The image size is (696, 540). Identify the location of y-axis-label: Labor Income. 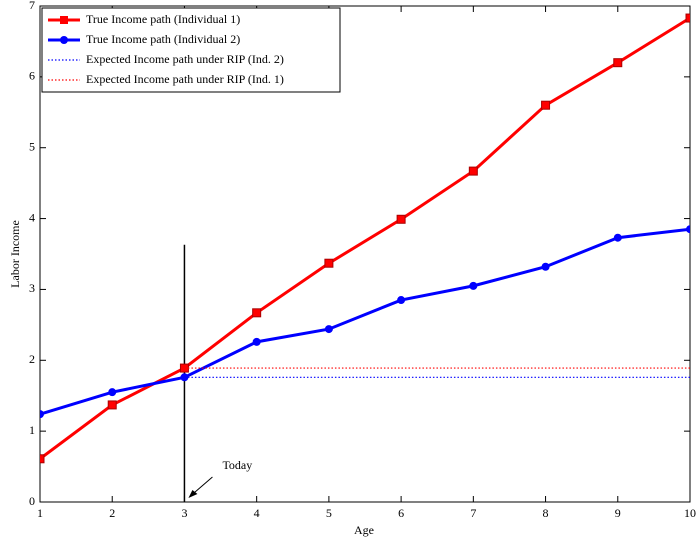
(15, 254).